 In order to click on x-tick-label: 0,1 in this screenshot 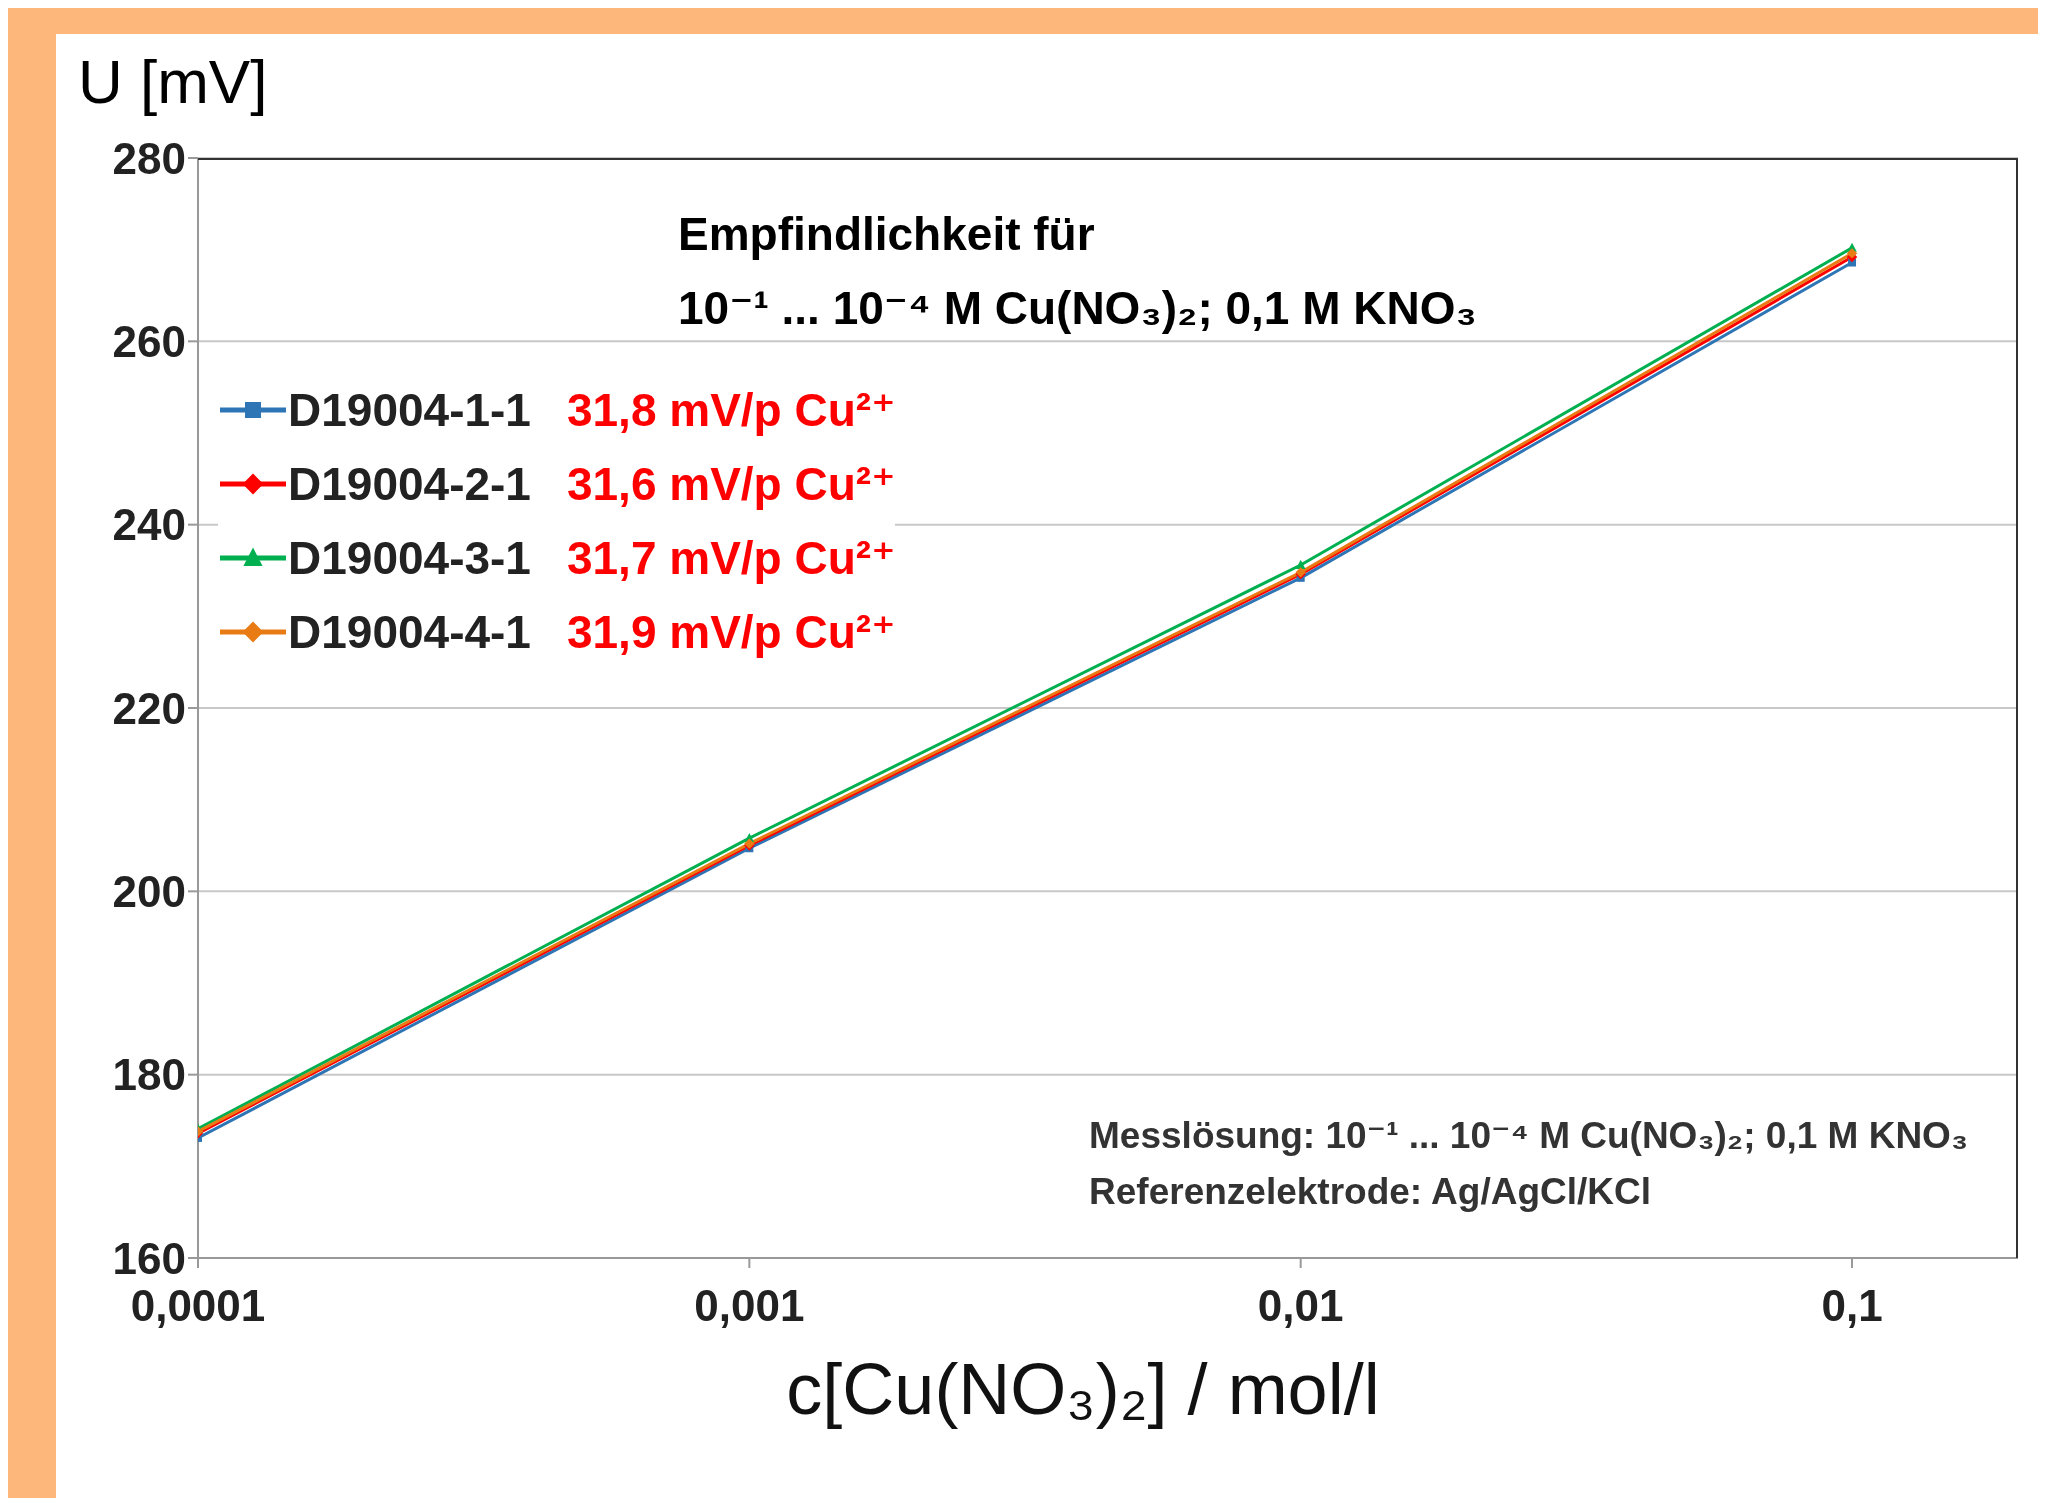, I will do `click(1852, 1306)`.